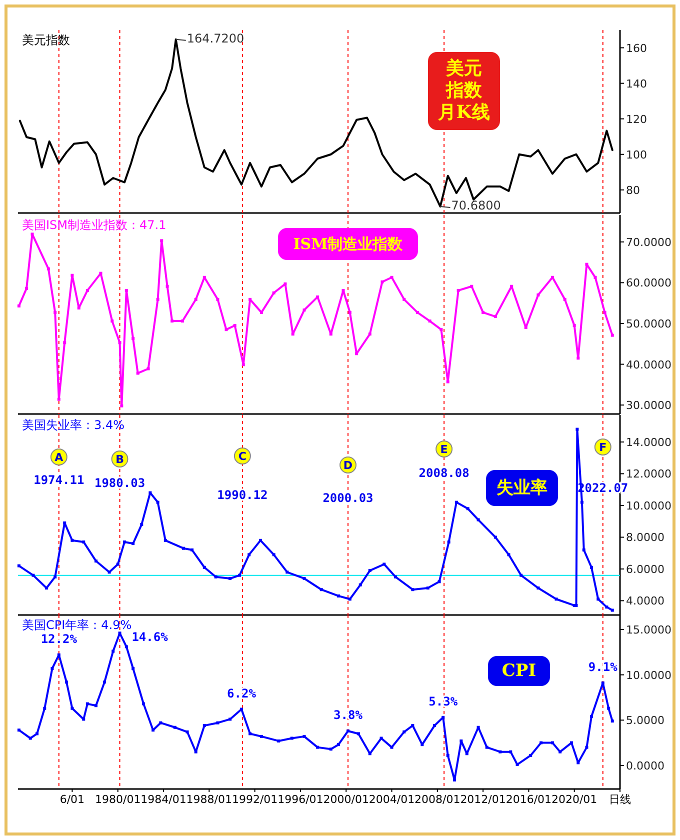 This screenshot has height=840, width=680. Describe the element at coordinates (348, 465) in the screenshot. I see `annotation: D` at that location.